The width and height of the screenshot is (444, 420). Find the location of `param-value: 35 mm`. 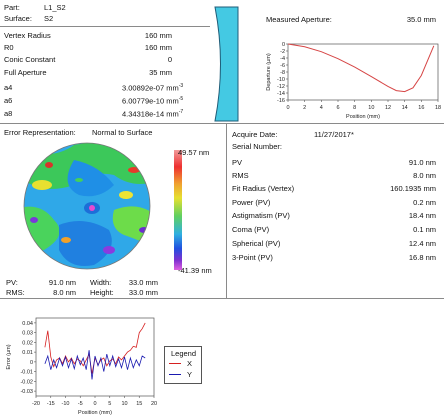

param-value: 35 mm is located at coordinates (160, 72).